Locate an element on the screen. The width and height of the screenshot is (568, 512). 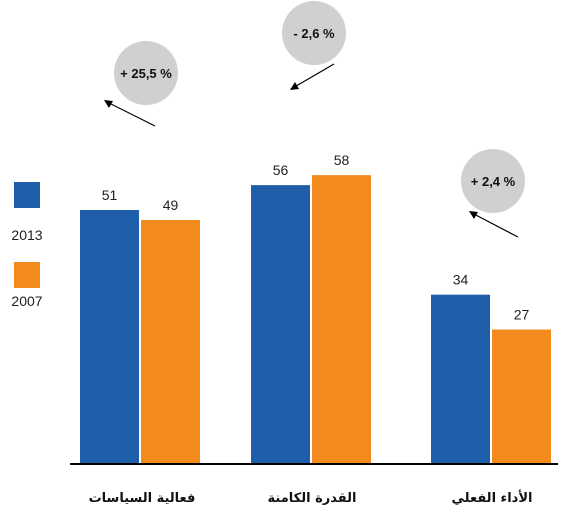
change-arrowhead-actual is located at coordinates (473, 215).